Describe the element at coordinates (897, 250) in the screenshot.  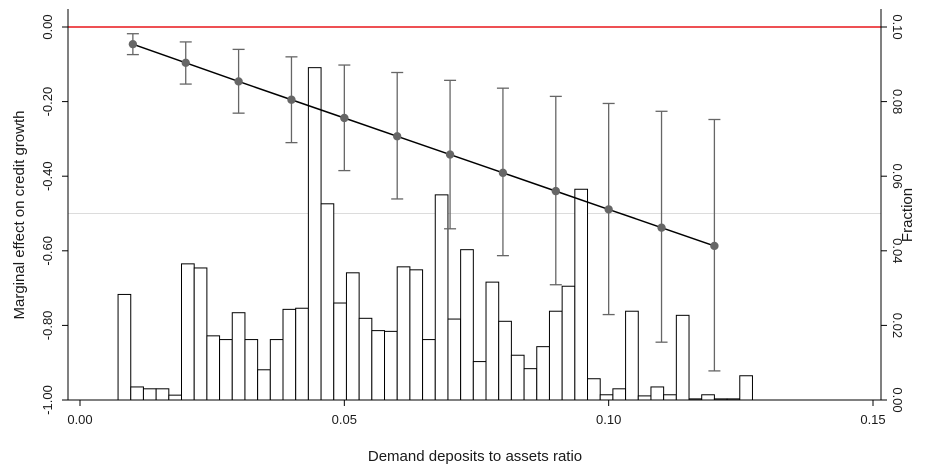
I see `y2-tick-label-2: 0.04` at that location.